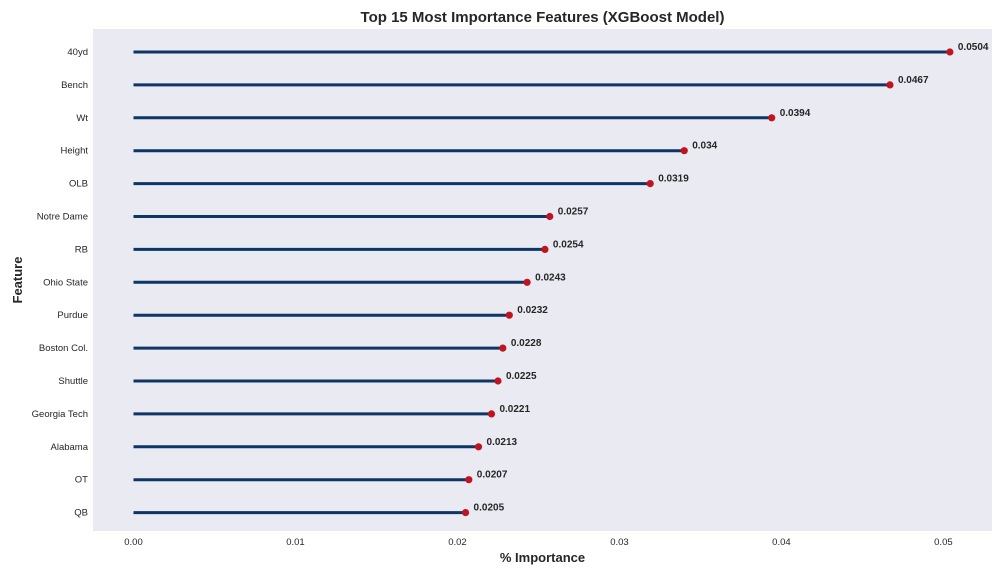  I want to click on value-label-olb: 0.0319, so click(673, 179).